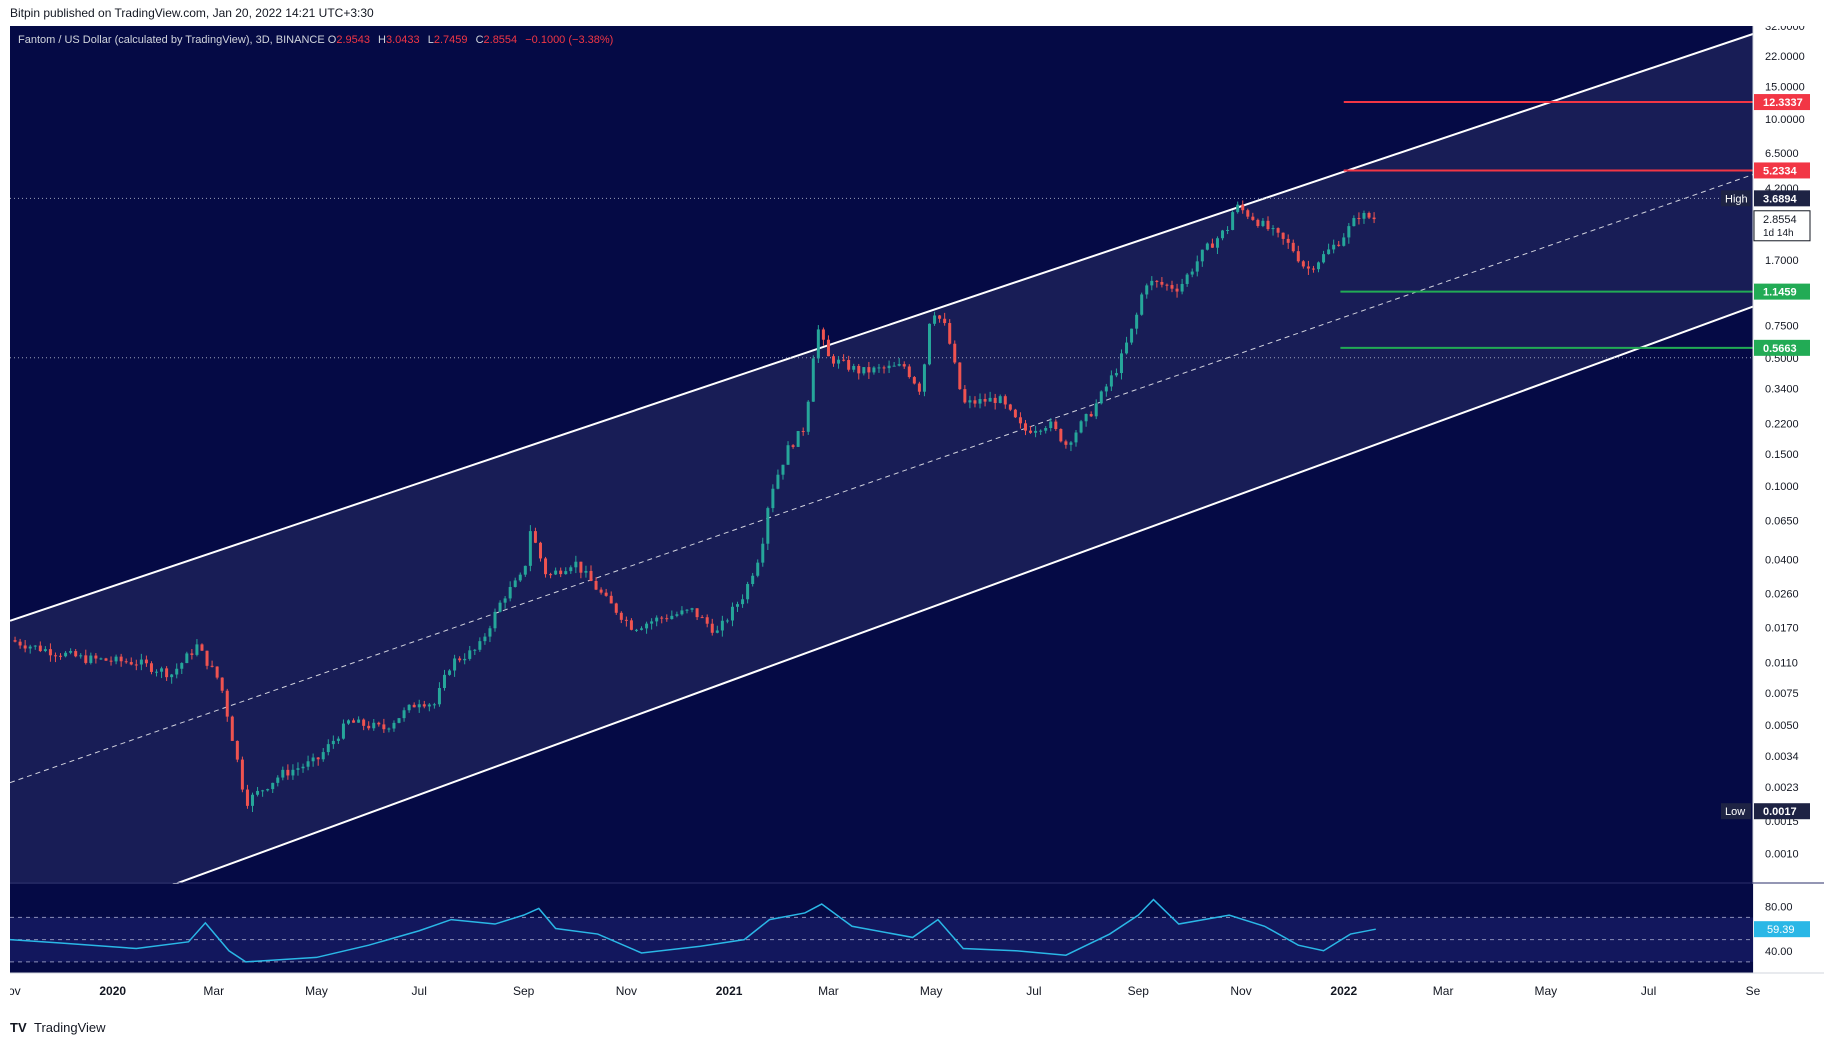  Describe the element at coordinates (1779, 907) in the screenshot. I see `rsi-tick-label: 80.00` at that location.